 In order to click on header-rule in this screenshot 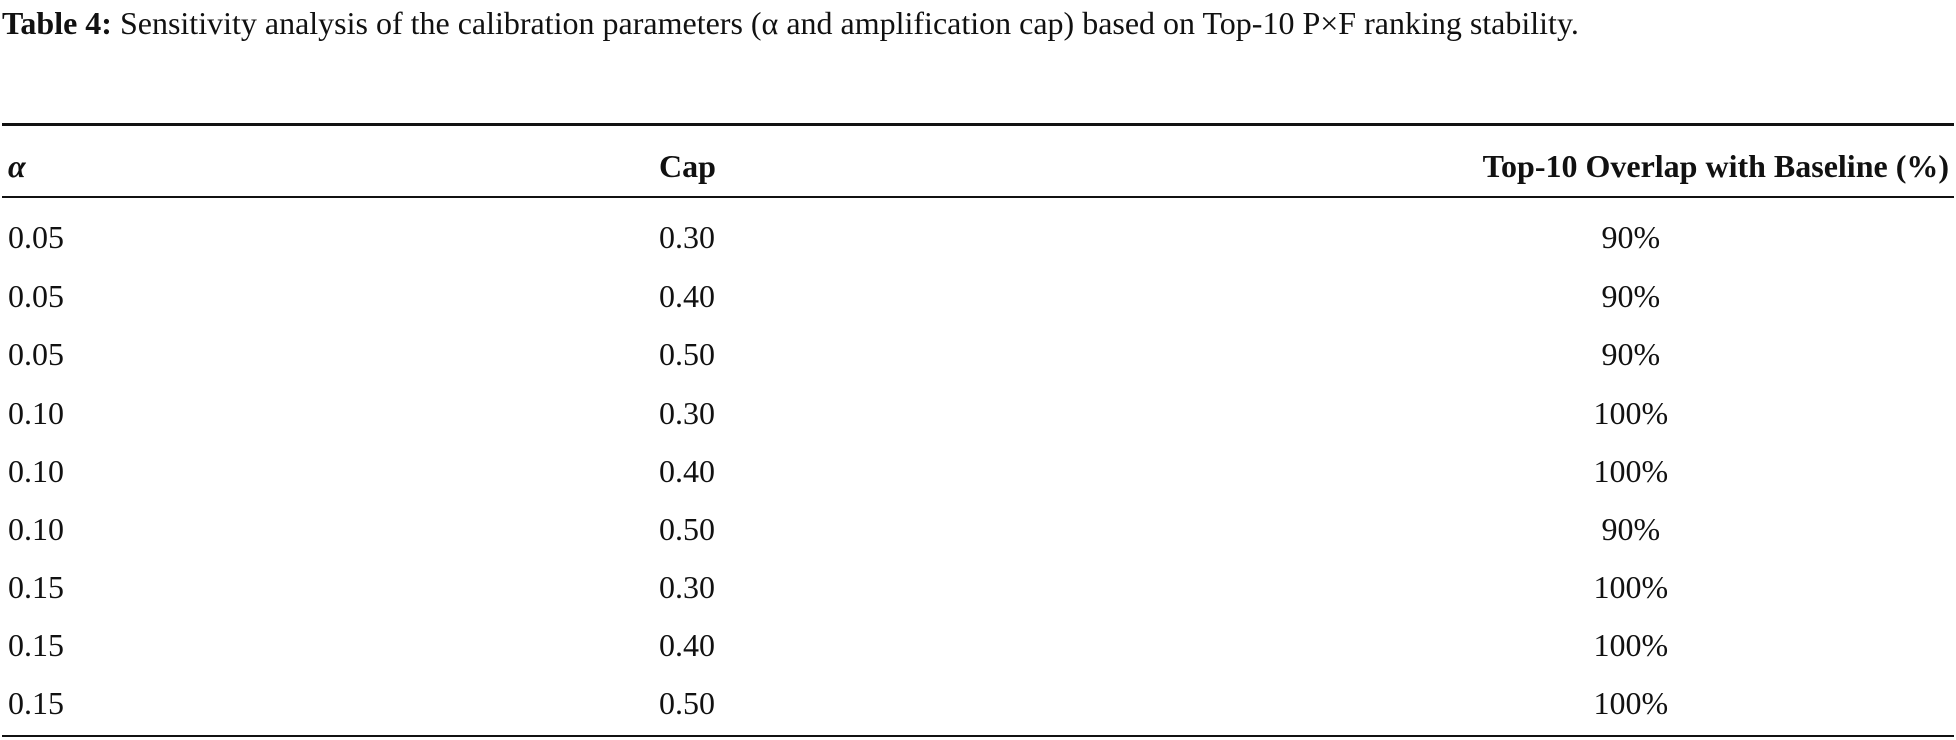, I will do `click(978, 197)`.